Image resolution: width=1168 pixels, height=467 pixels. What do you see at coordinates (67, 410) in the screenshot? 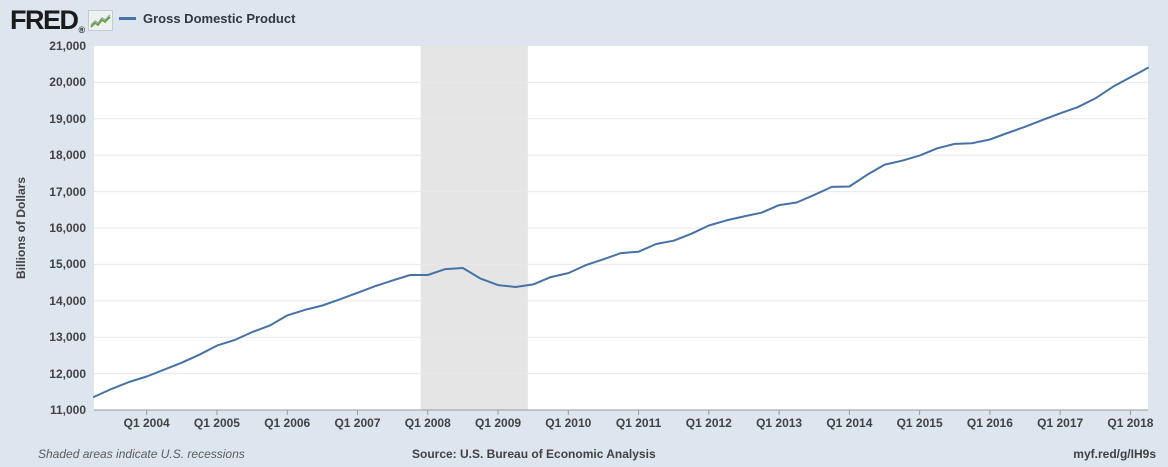
I see `y-tick-label: 11,000` at bounding box center [67, 410].